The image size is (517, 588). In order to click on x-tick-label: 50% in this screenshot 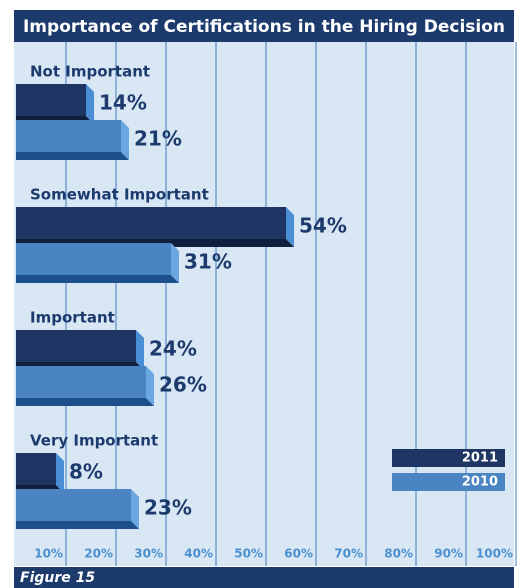, I will do `click(248, 554)`.